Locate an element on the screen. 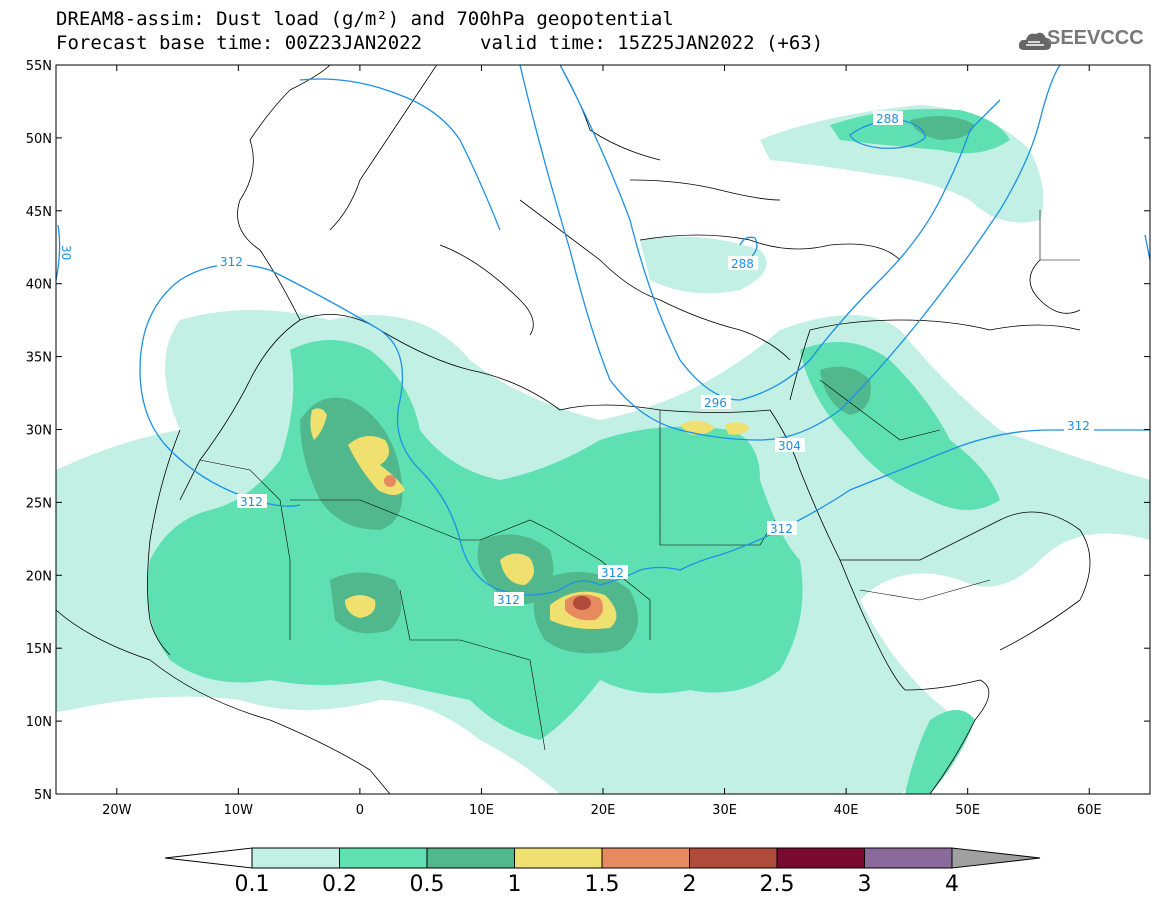 The height and width of the screenshot is (907, 1165). colorbar-label: 2.5 is located at coordinates (777, 884).